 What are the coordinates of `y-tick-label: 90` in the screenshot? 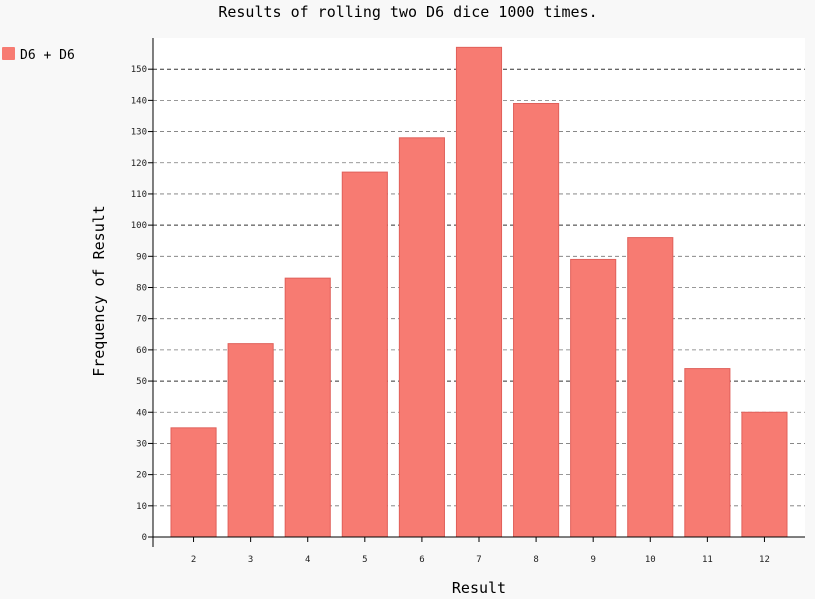 It's located at (141, 257).